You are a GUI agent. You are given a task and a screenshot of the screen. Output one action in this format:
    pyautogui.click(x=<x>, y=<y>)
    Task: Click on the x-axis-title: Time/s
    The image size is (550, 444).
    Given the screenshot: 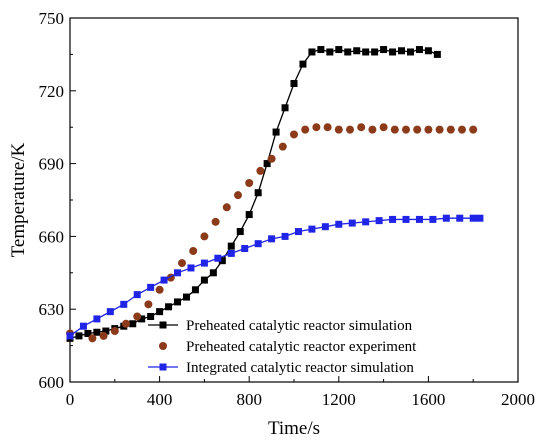 What is the action you would take?
    pyautogui.click(x=294, y=428)
    